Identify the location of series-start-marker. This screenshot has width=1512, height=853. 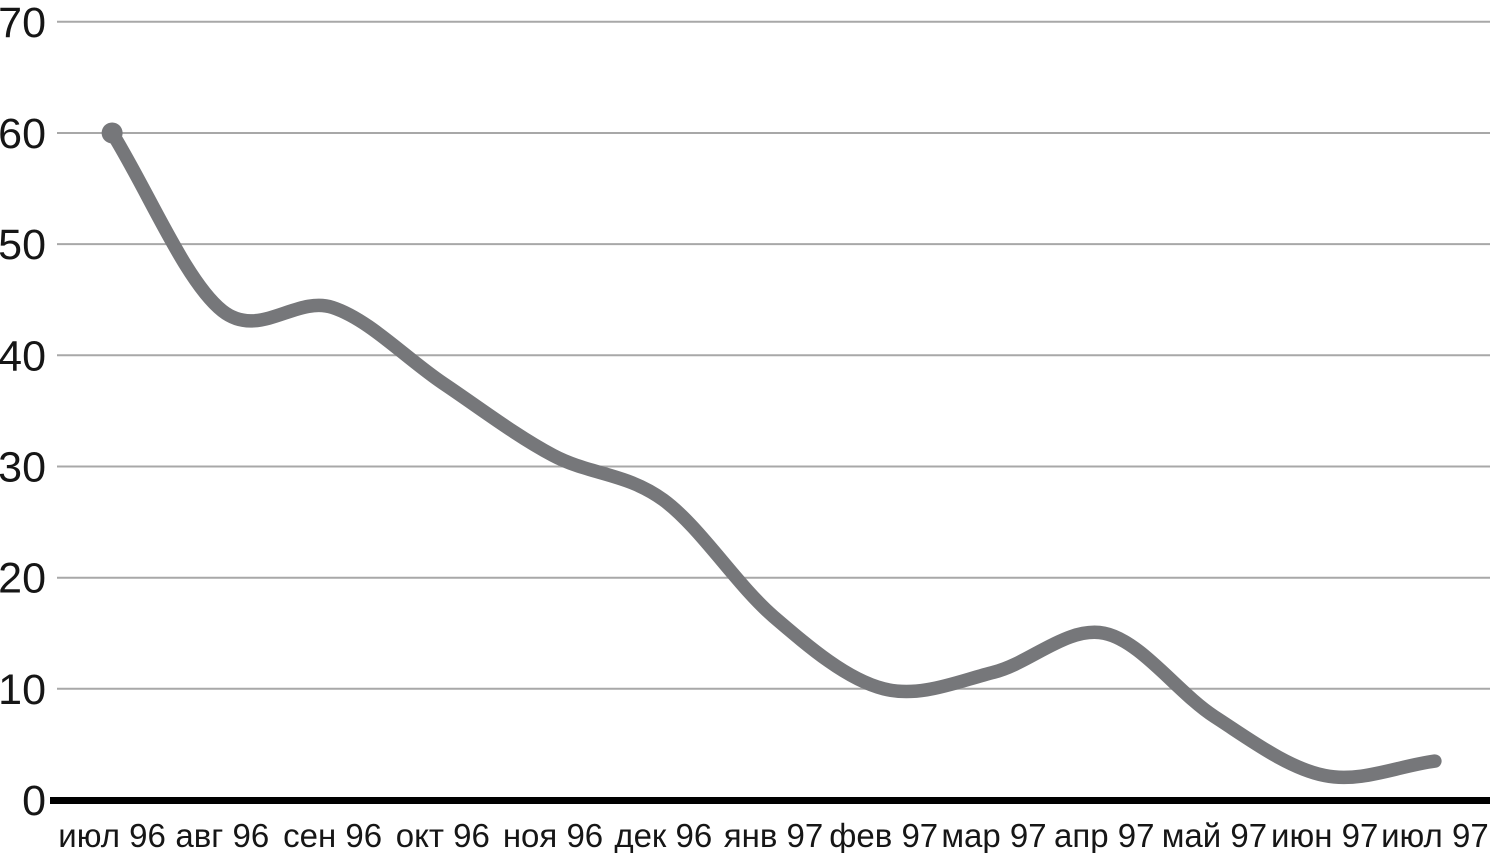
(112, 133).